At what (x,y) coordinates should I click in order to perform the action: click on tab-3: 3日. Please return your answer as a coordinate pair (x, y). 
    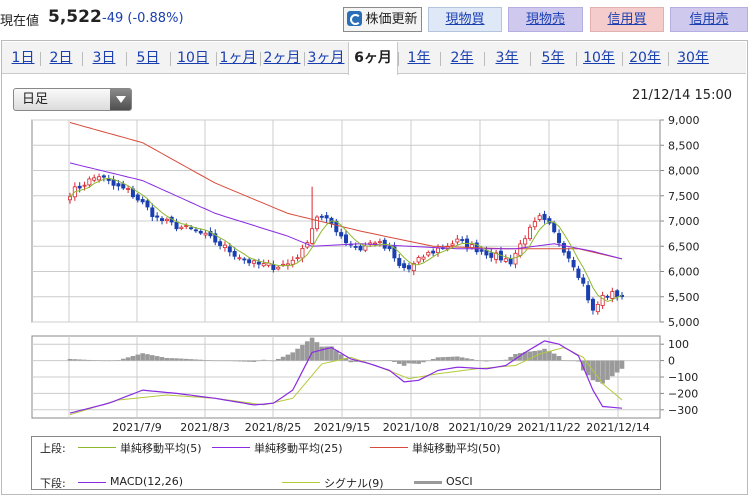
    Looking at the image, I should click on (104, 58).